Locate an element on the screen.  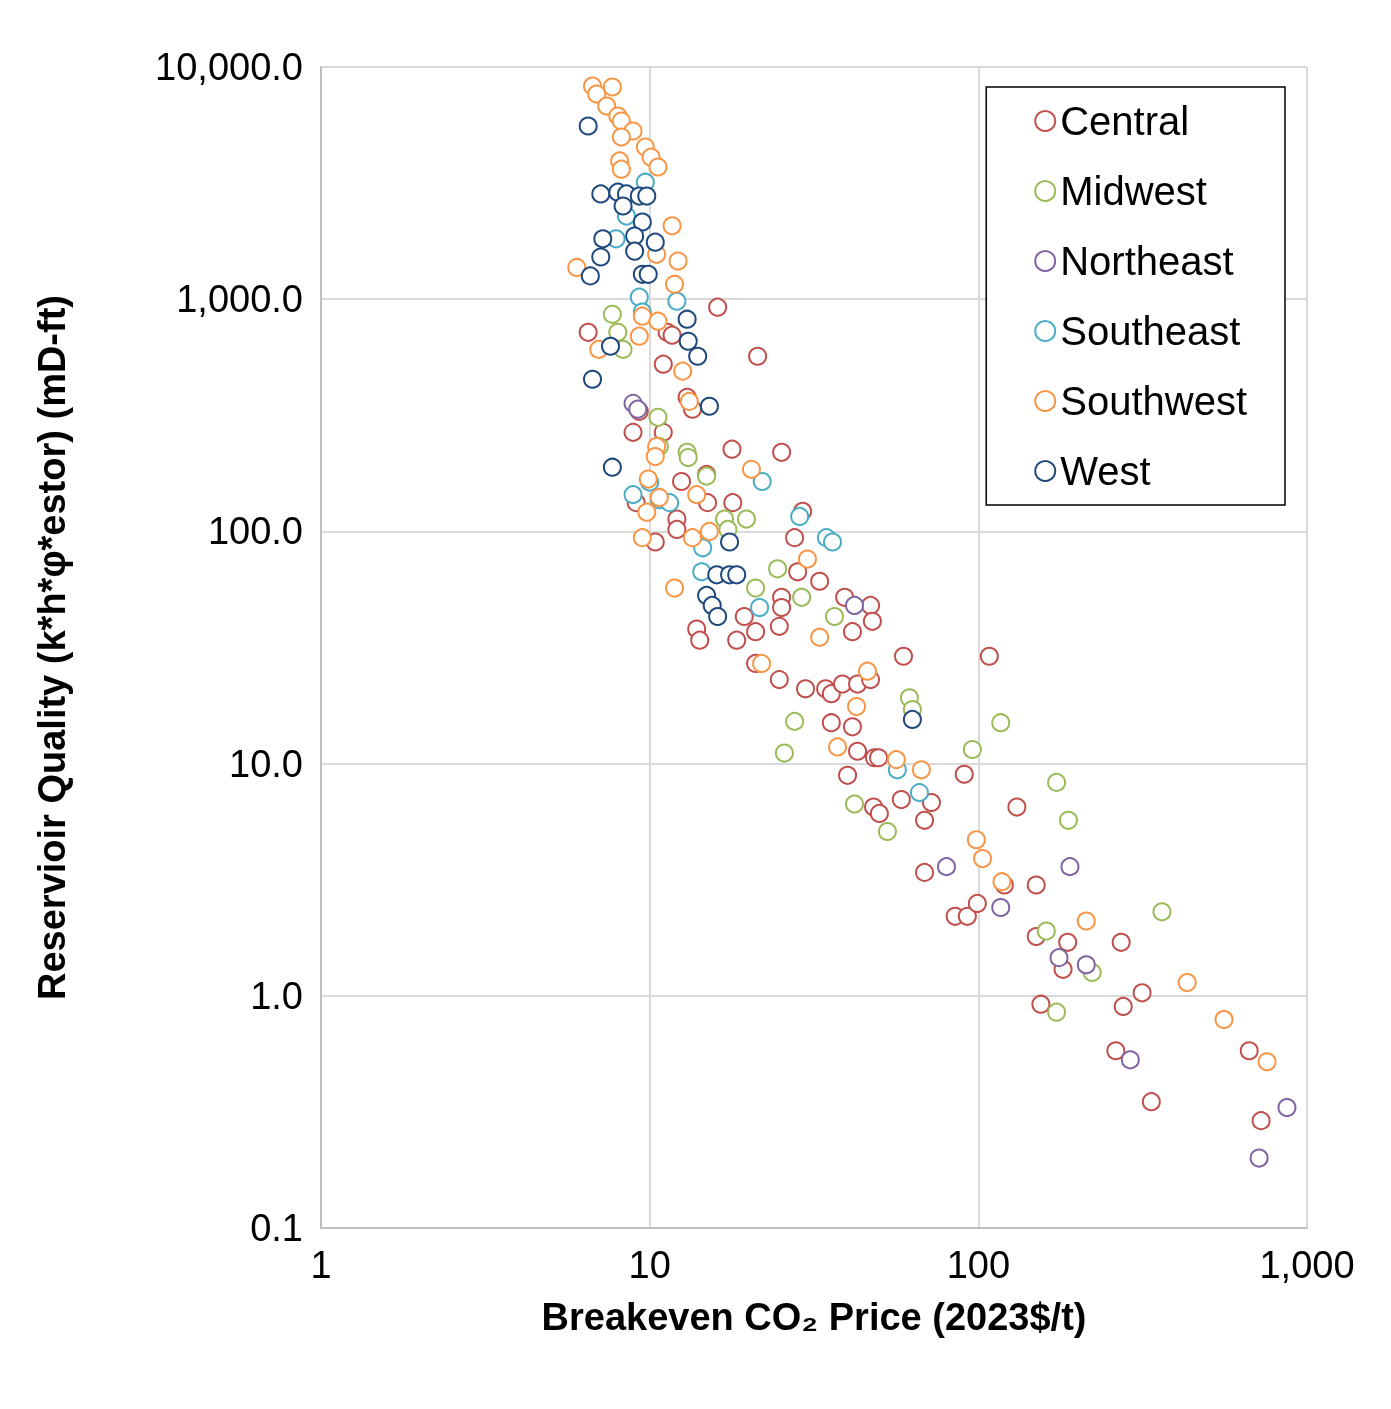
legend-label: Central is located at coordinates (1125, 121).